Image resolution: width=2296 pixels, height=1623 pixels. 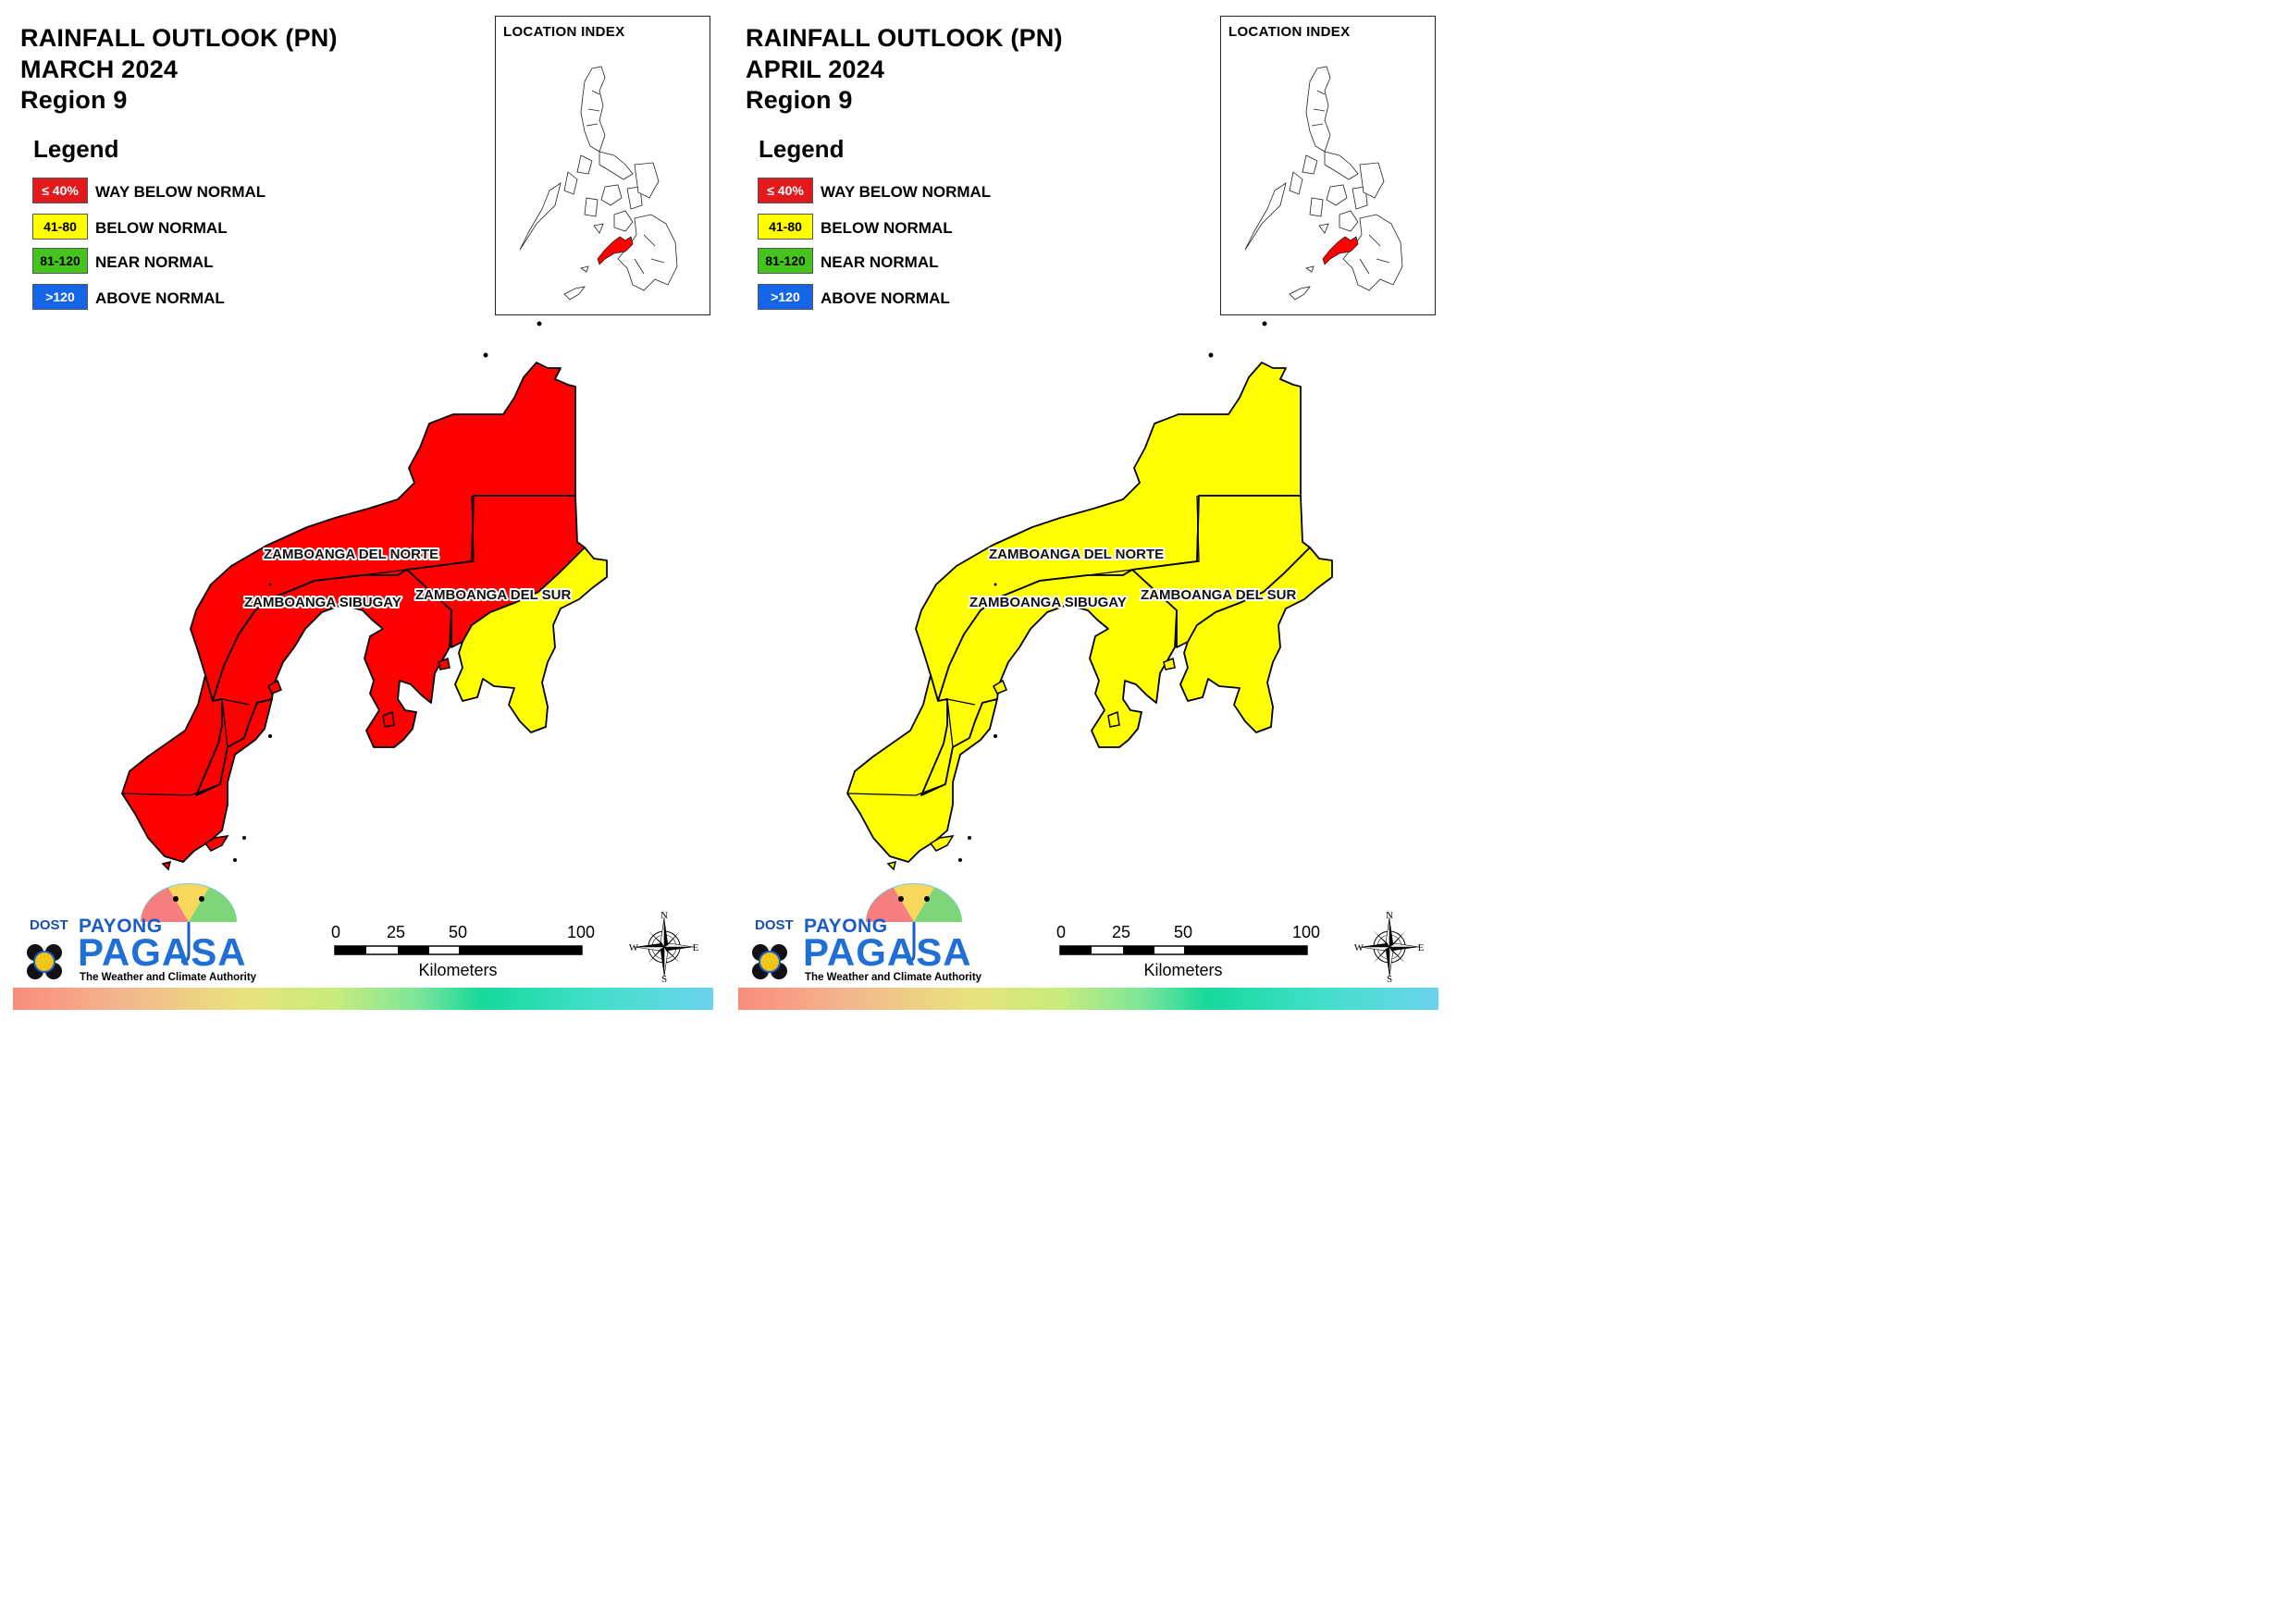 I want to click on label-zamboanga-del-sur: ZAMBOANGA DEL SUR, so click(x=494, y=595).